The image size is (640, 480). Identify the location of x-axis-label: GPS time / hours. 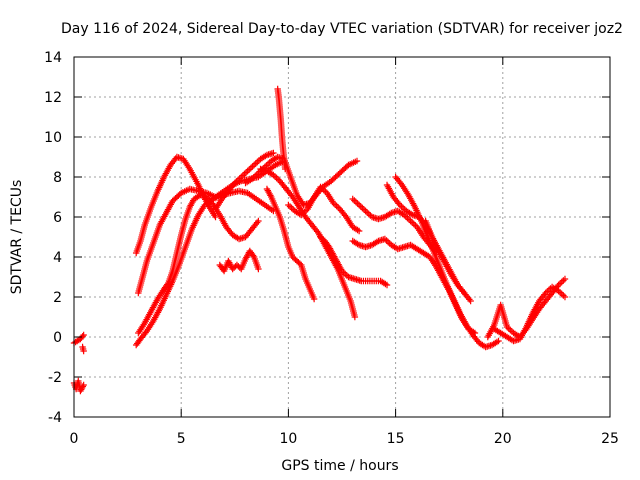
(339, 466).